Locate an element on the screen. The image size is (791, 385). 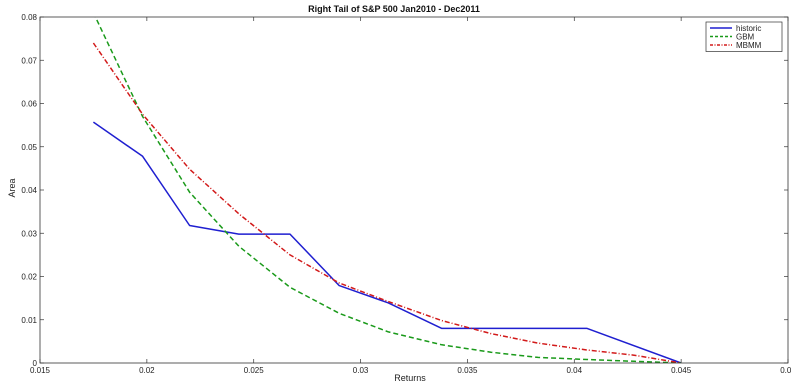
y-tick-label: 0.01 is located at coordinates (29, 320).